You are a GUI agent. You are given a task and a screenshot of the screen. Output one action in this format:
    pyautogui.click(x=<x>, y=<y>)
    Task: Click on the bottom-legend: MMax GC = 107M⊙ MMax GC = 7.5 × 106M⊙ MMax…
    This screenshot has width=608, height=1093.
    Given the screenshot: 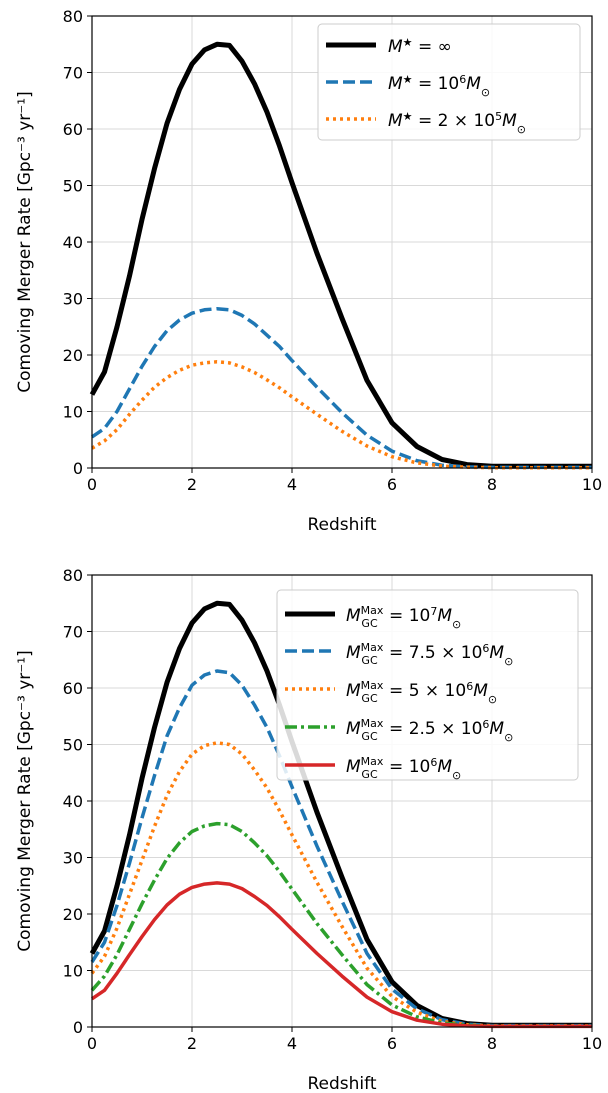 What is the action you would take?
    pyautogui.click(x=427, y=685)
    